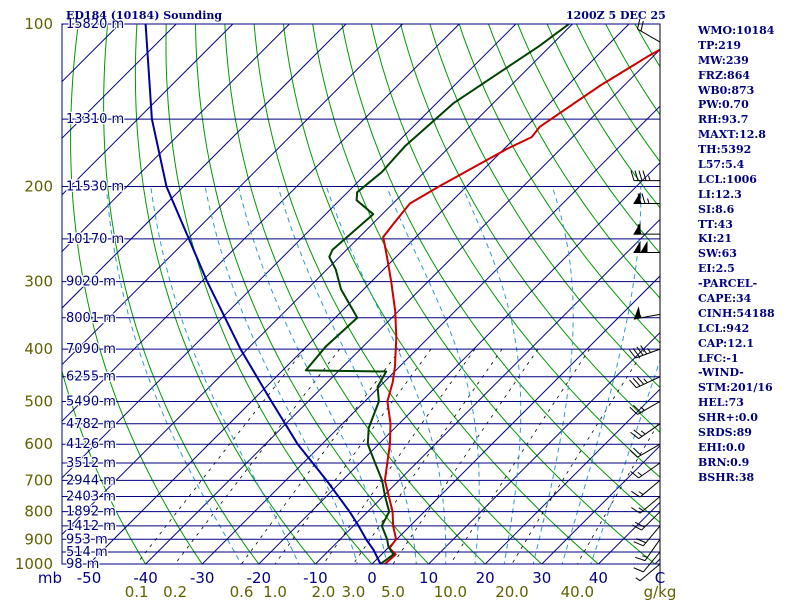  What do you see at coordinates (736, 30) in the screenshot?
I see `index-item: WMO:10184` at bounding box center [736, 30].